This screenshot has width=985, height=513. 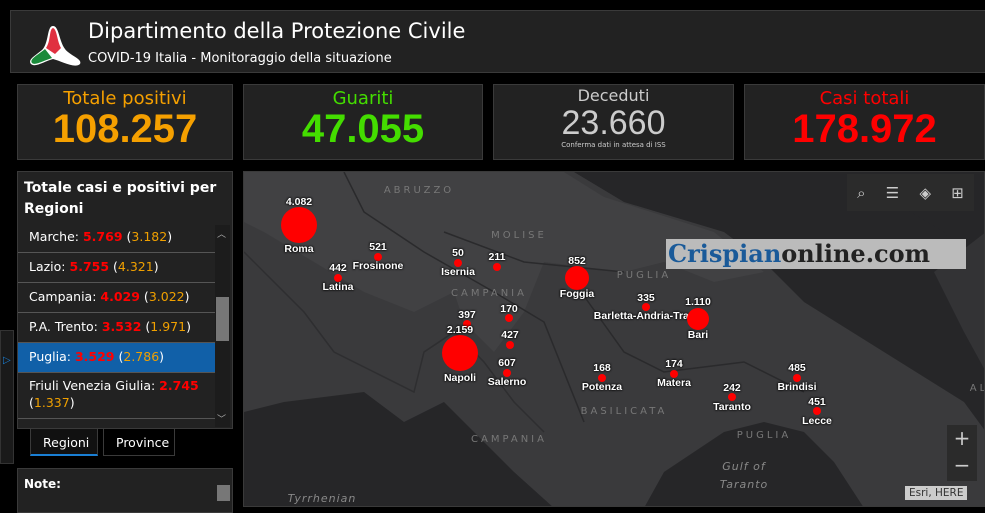 What do you see at coordinates (460, 330) in the screenshot?
I see `marker-value: 2.159` at bounding box center [460, 330].